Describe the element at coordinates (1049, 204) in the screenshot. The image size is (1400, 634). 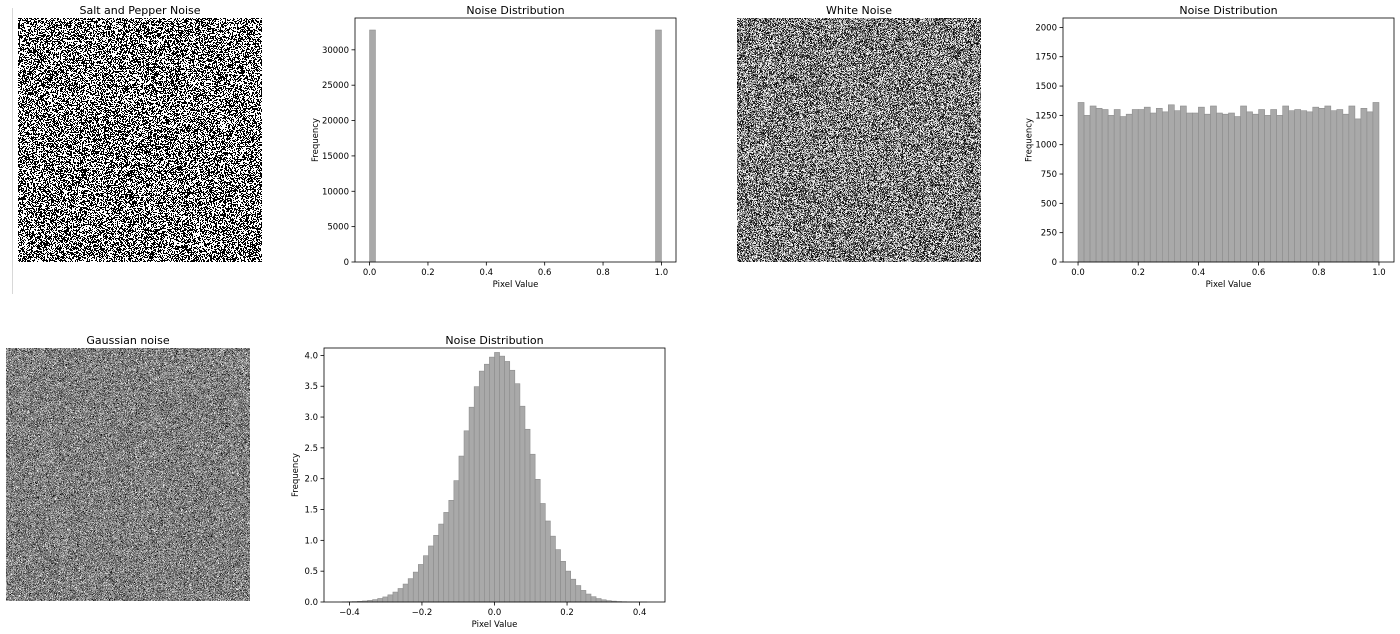
I see `y-tick-label: 500` at that location.